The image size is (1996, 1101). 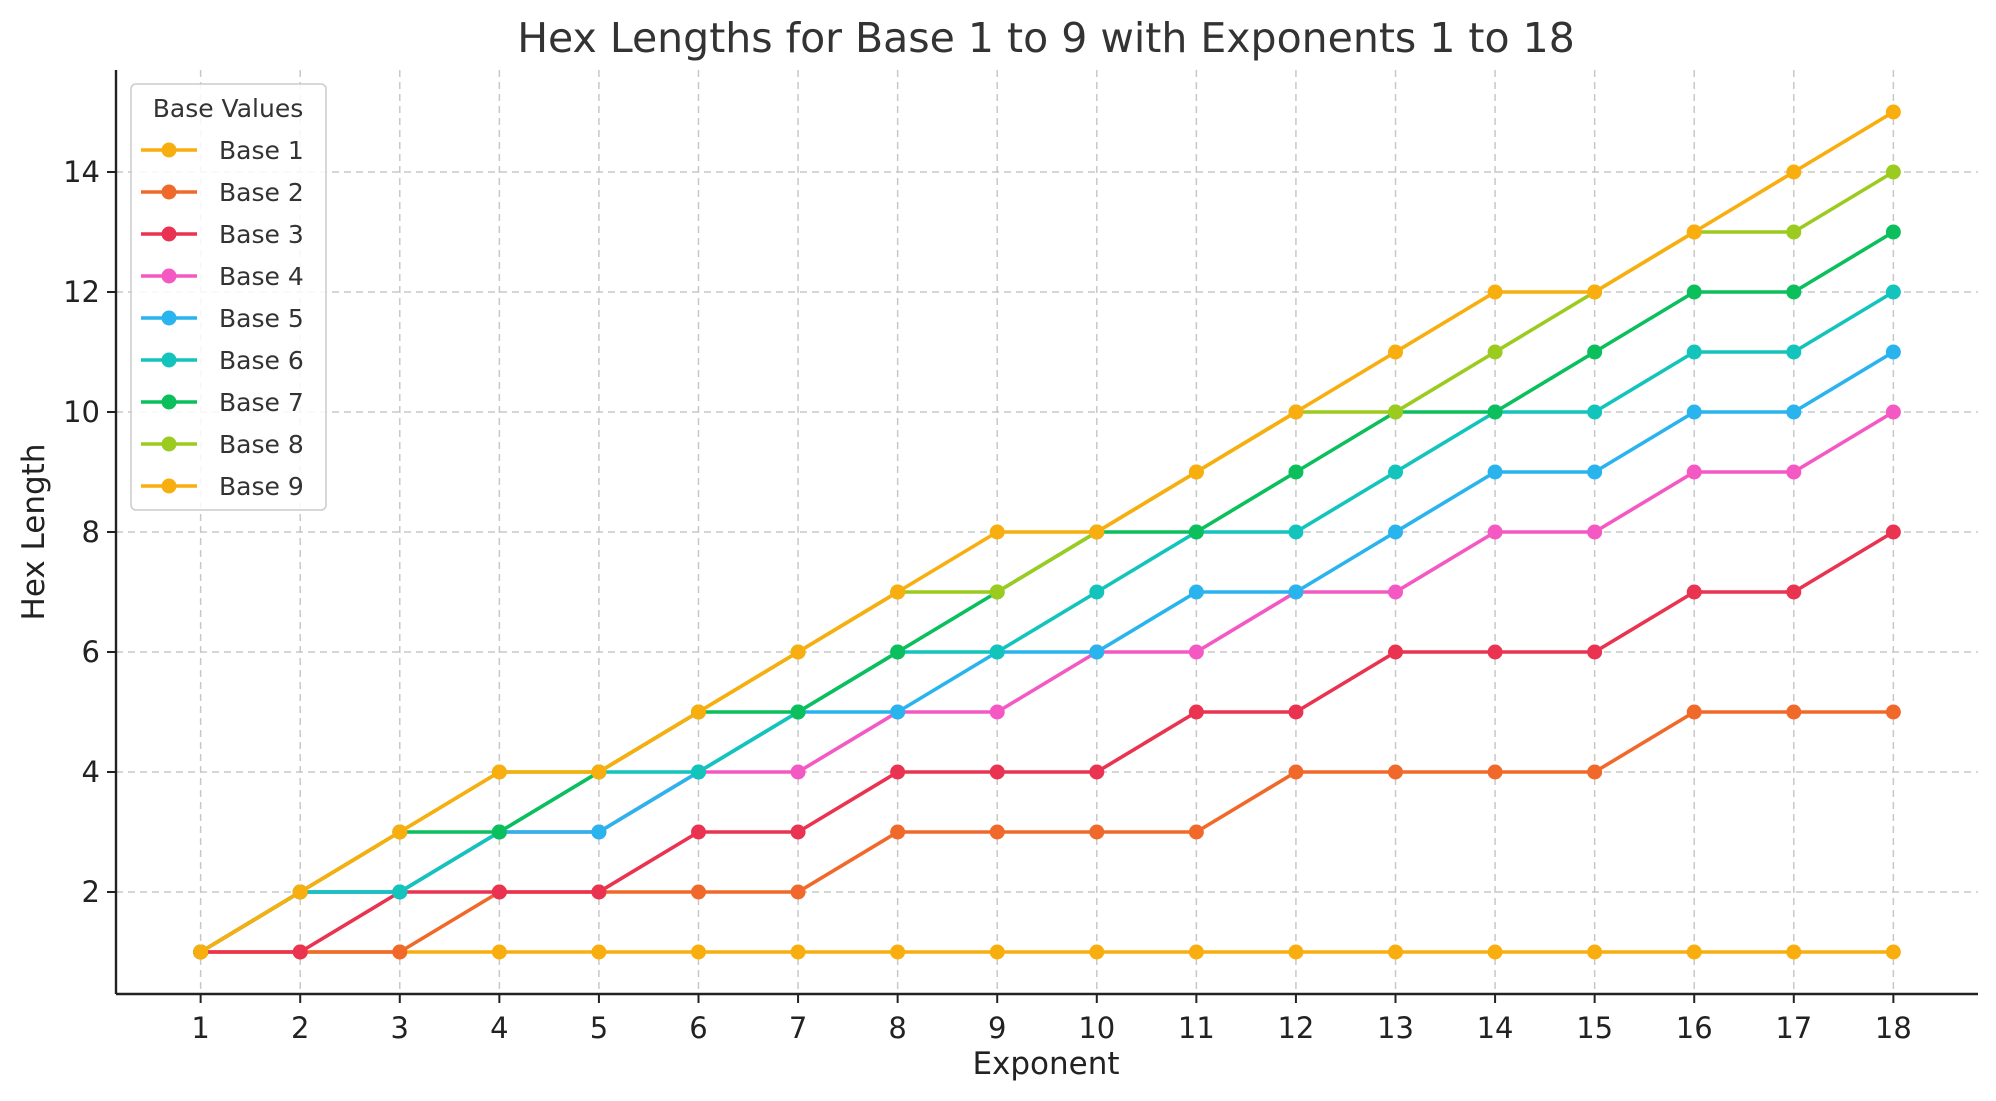 What do you see at coordinates (89, 532) in the screenshot?
I see `y-axis-ticks: 2 4 6 8 10 12 14` at bounding box center [89, 532].